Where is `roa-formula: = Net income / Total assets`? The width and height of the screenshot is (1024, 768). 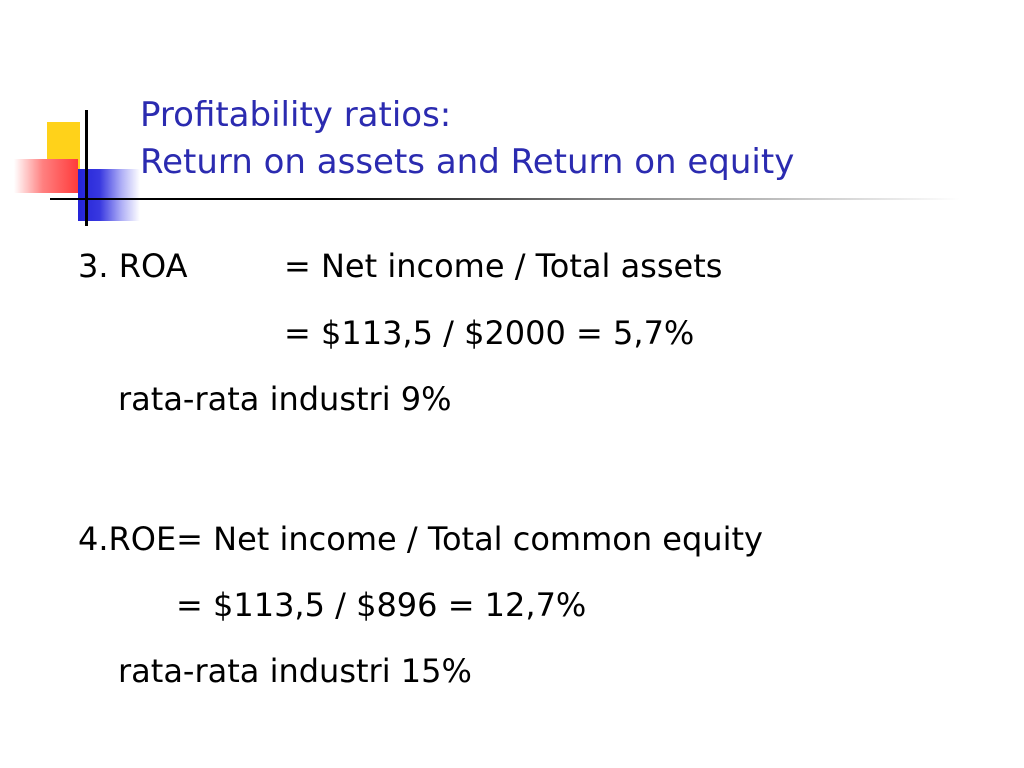 roa-formula: = Net income / Total assets is located at coordinates (503, 266).